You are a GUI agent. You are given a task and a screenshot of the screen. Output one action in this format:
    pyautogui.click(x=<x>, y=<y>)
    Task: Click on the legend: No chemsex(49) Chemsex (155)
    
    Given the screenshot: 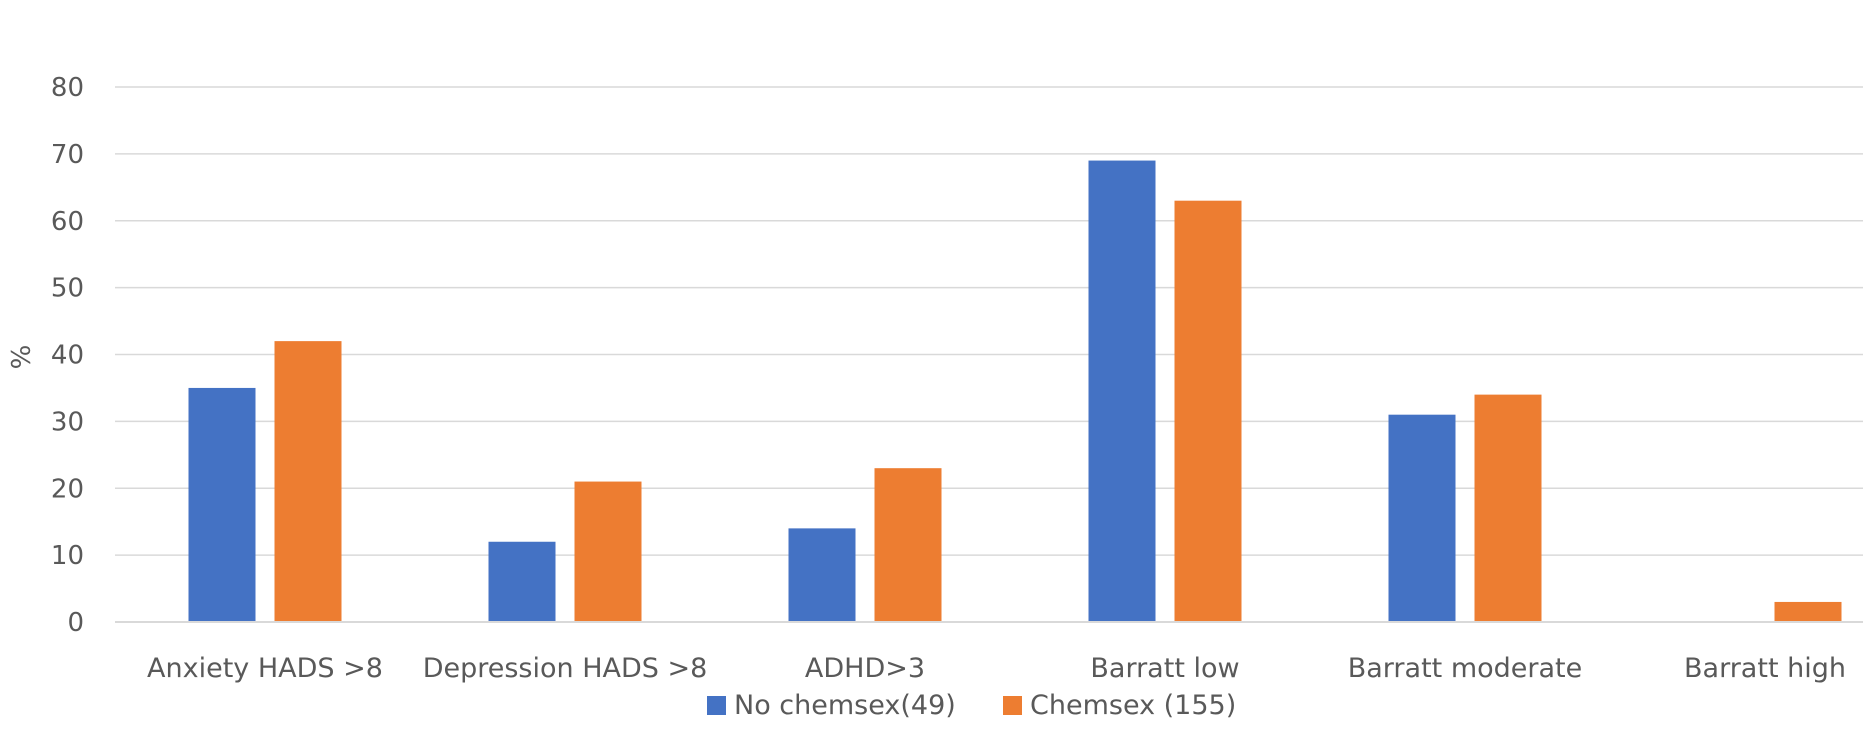 What is the action you would take?
    pyautogui.click(x=971, y=705)
    